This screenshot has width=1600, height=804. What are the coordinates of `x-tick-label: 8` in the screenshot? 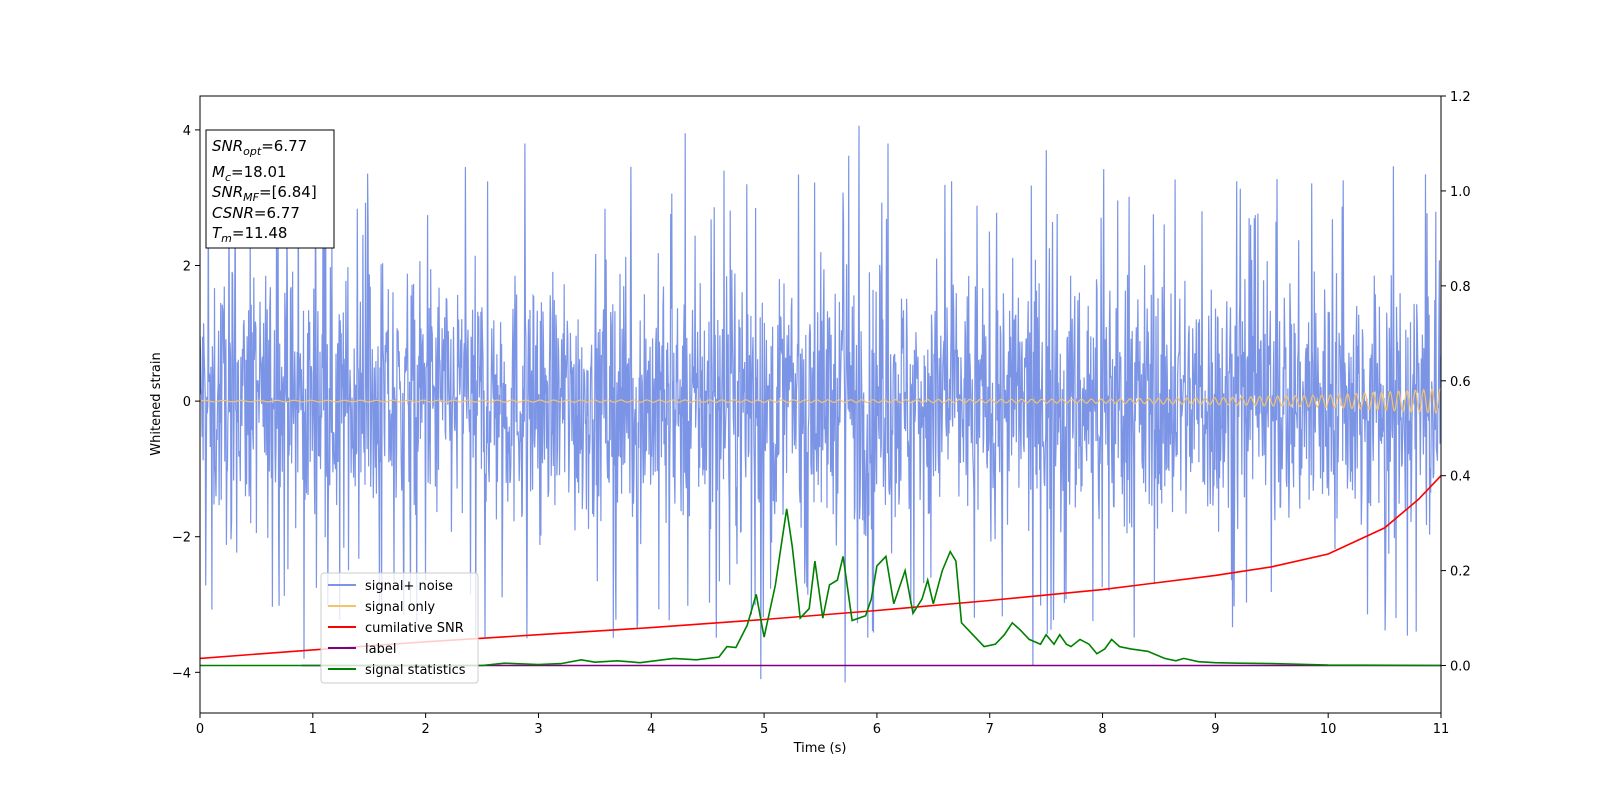 It's located at (1102, 729).